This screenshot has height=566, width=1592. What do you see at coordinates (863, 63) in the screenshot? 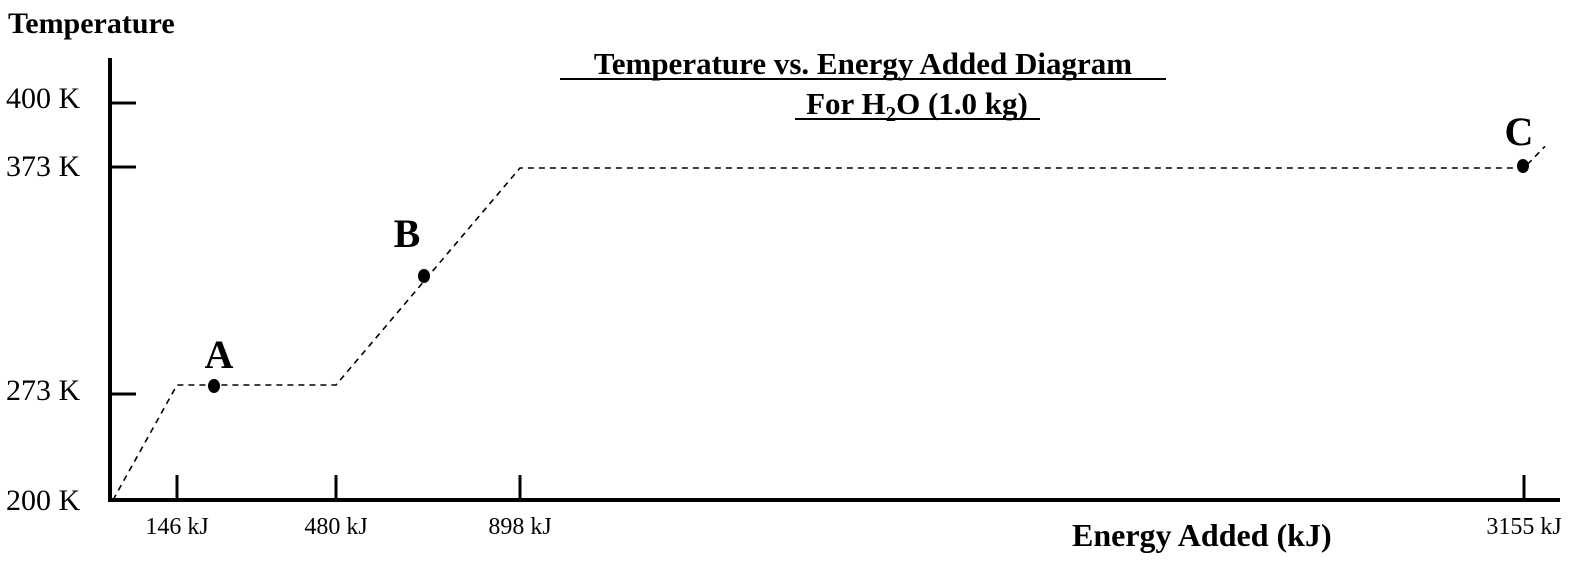
I see `chart-title: Temperature vs. Energy Added Diagram` at bounding box center [863, 63].